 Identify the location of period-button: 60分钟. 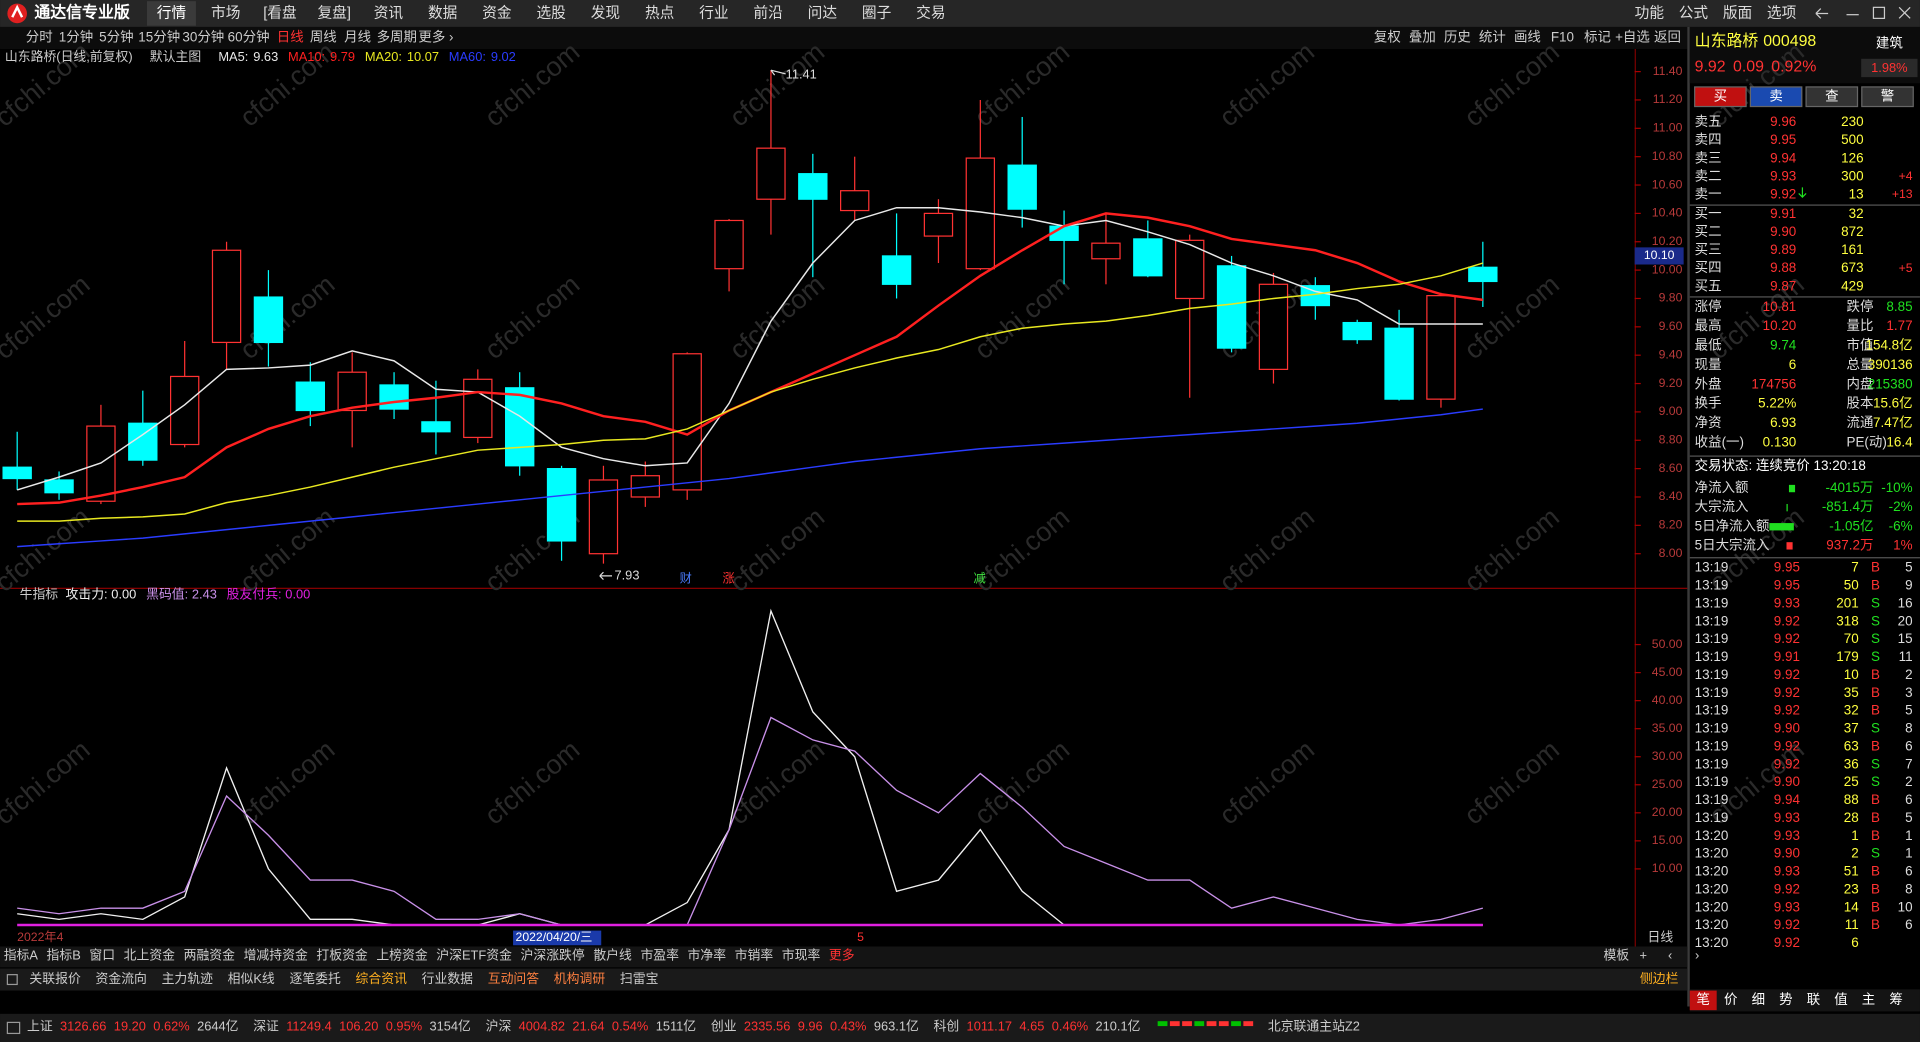
(249, 37).